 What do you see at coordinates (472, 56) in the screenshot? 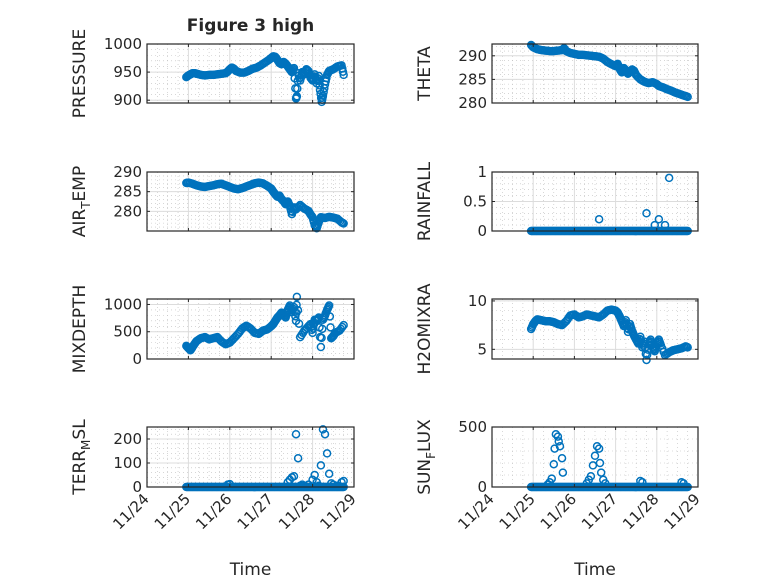
I see `y-tick-label: 290` at bounding box center [472, 56].